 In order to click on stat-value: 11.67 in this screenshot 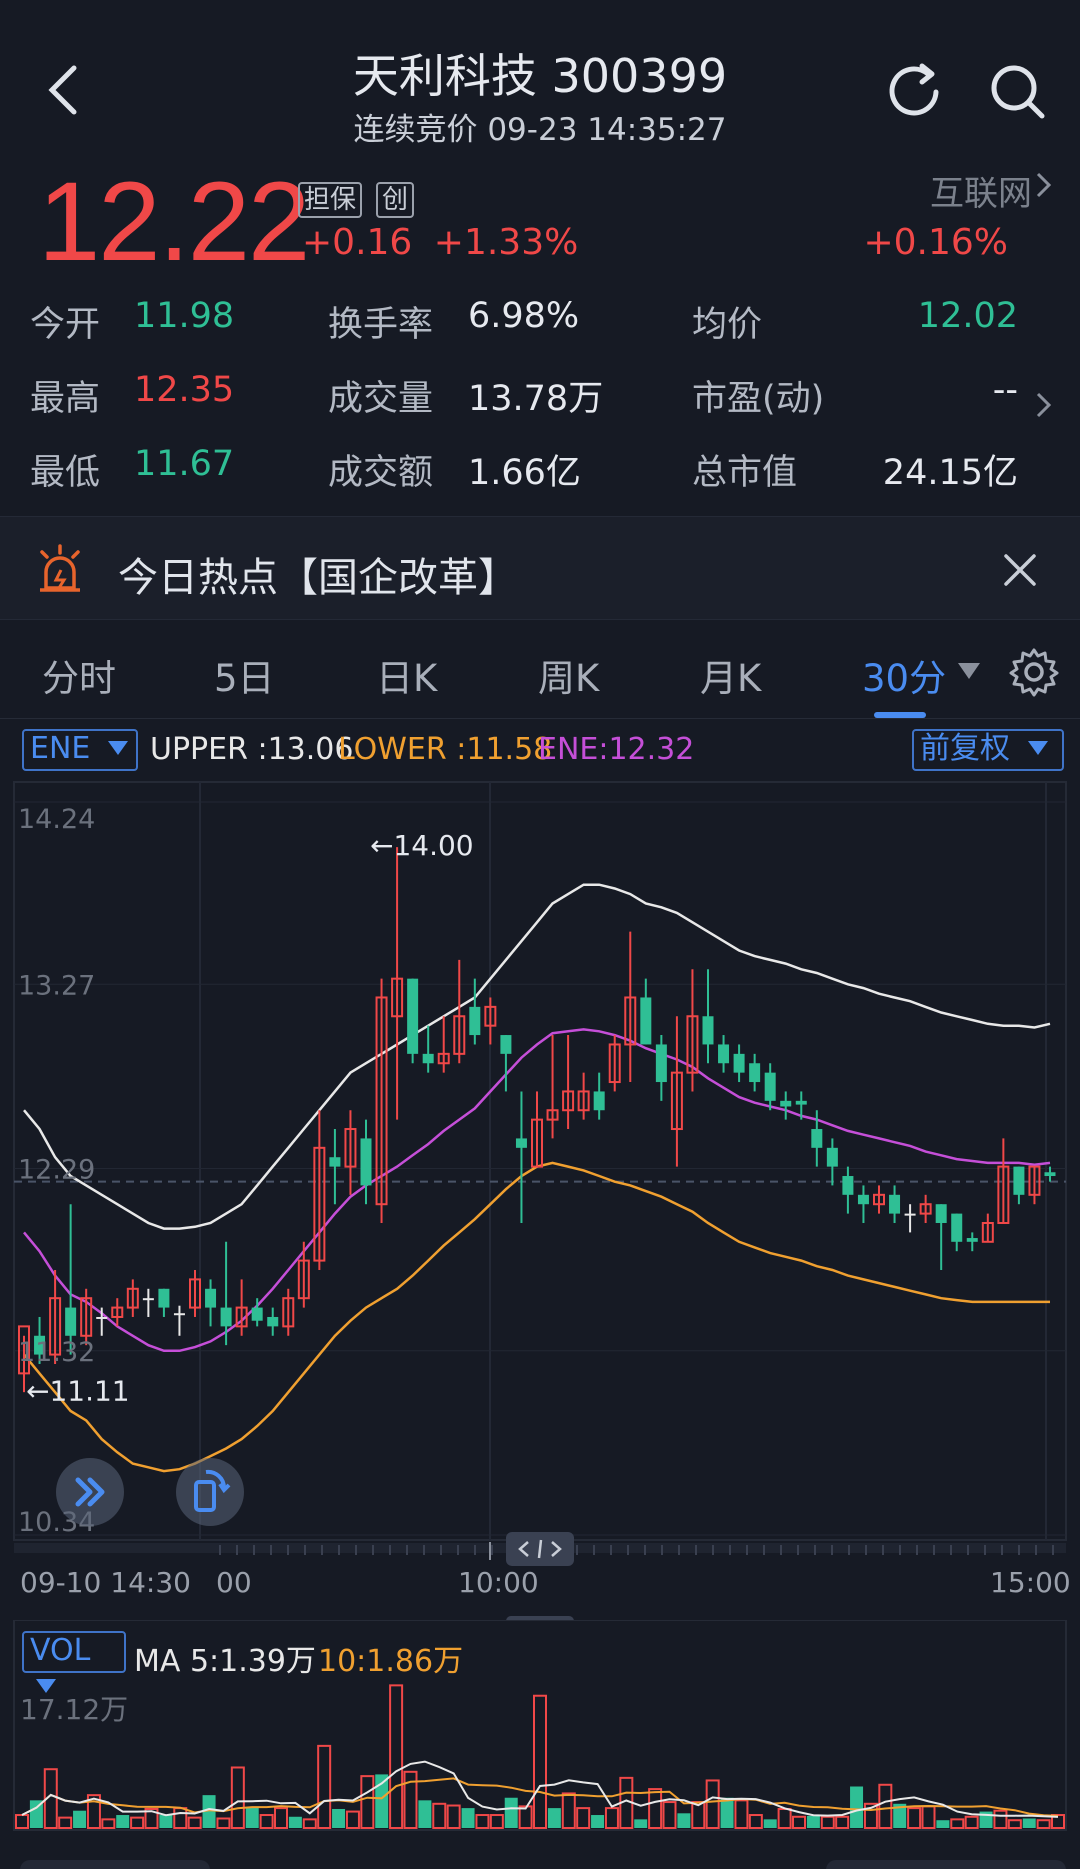, I will do `click(184, 464)`.